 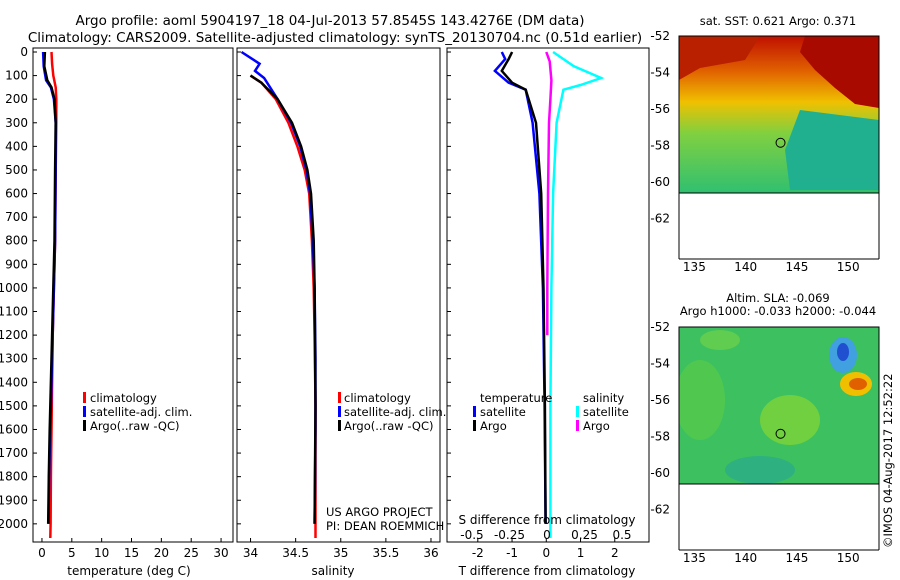 What do you see at coordinates (745, 267) in the screenshot?
I see `map-lon-tick: 140` at bounding box center [745, 267].